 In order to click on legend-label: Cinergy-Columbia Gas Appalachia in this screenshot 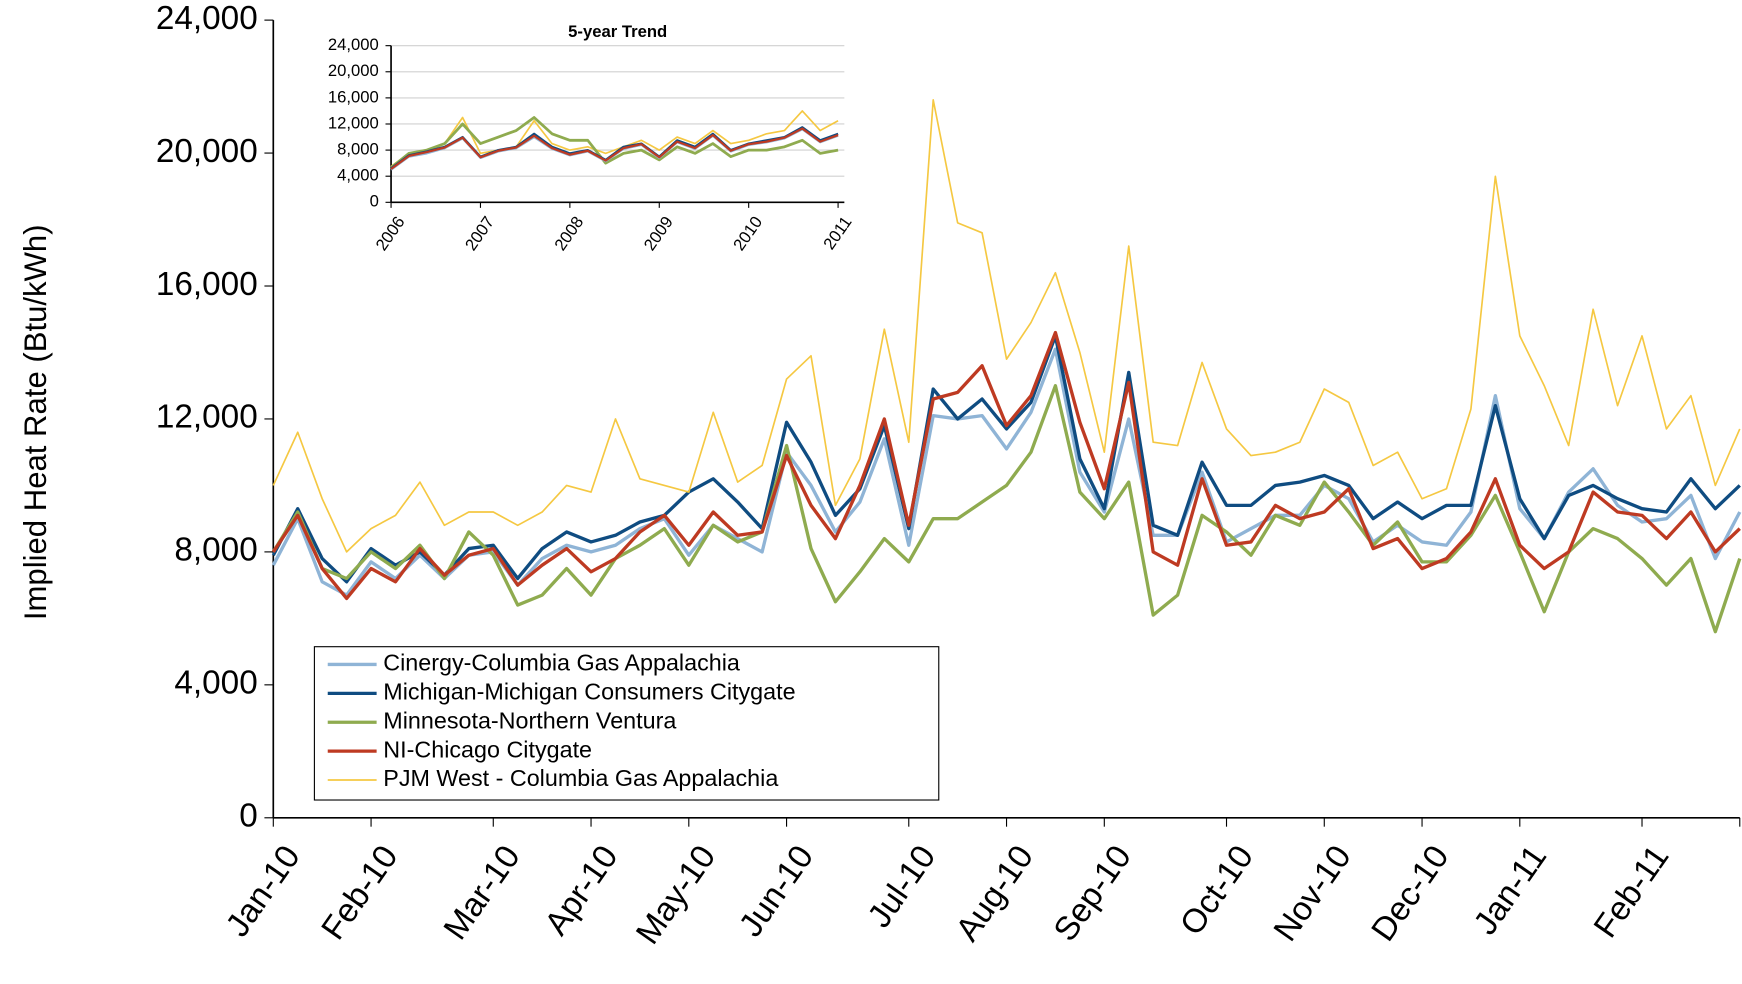, I will do `click(561, 663)`.